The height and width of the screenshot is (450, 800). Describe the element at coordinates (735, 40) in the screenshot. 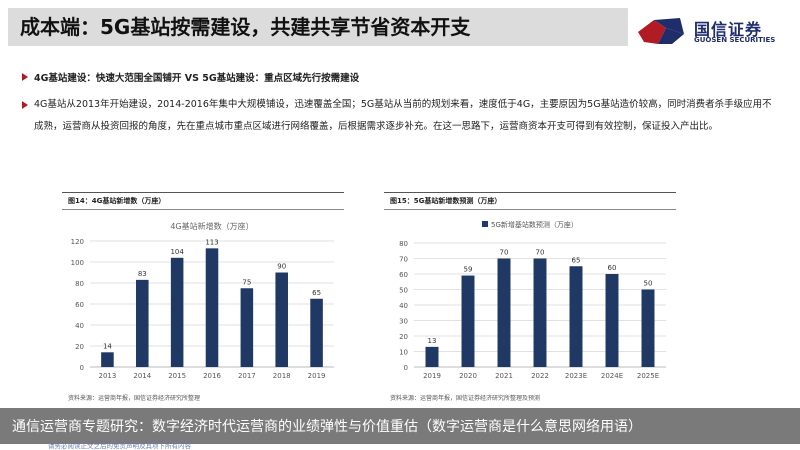

I see `logo-name-en: GUOSEN SECURITIES` at that location.